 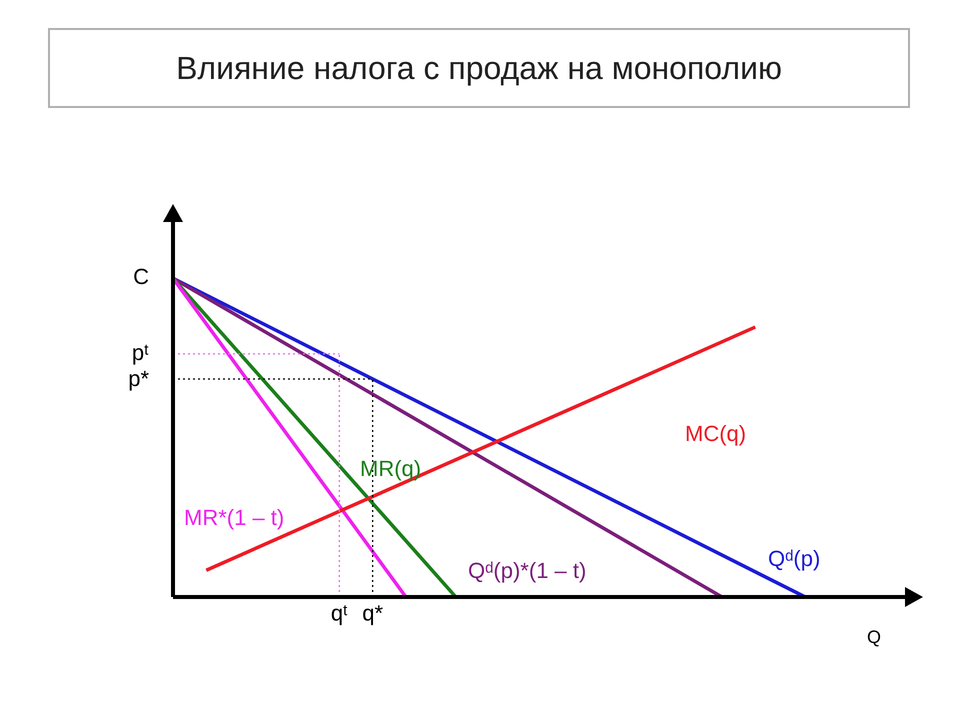 I want to click on chart-title: Влияние налога с продаж на монополию, so click(x=479, y=68).